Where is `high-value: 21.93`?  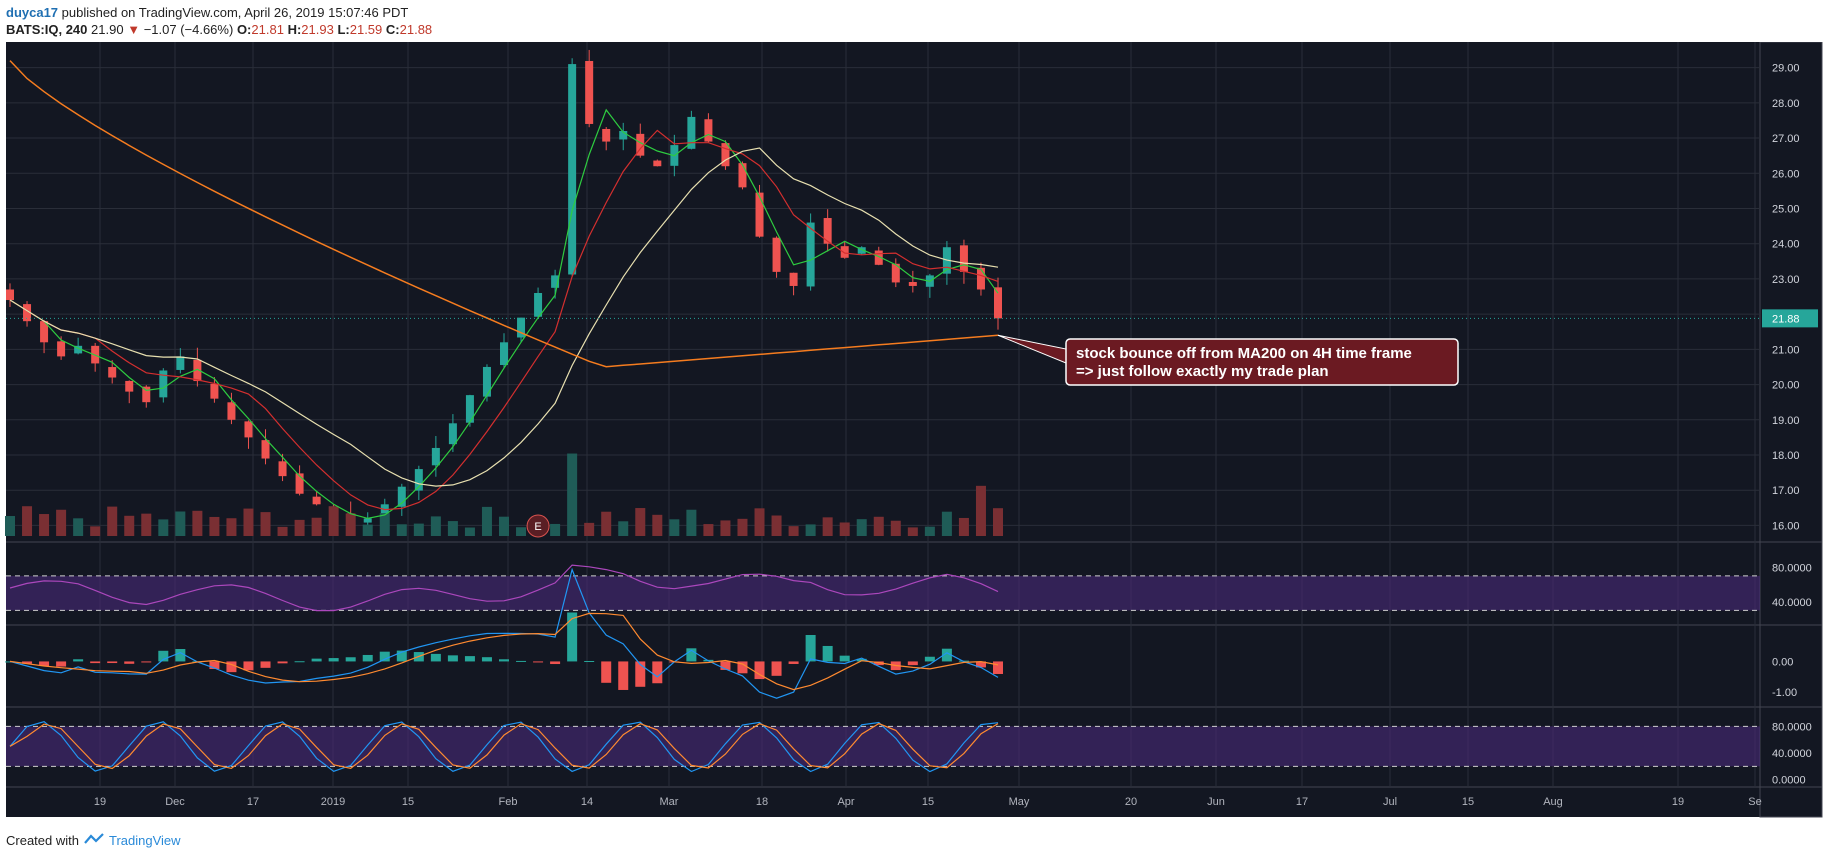 high-value: 21.93 is located at coordinates (317, 29).